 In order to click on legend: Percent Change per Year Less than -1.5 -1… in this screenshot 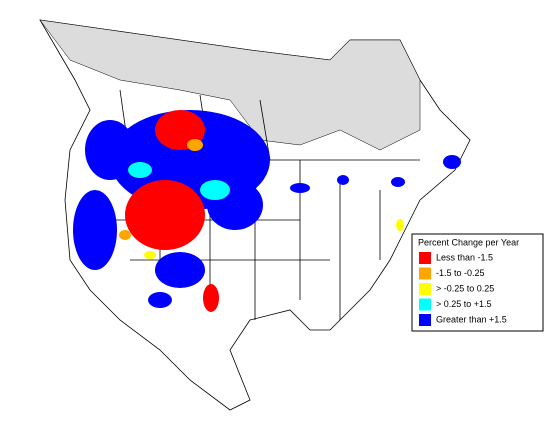, I will do `click(477, 282)`.